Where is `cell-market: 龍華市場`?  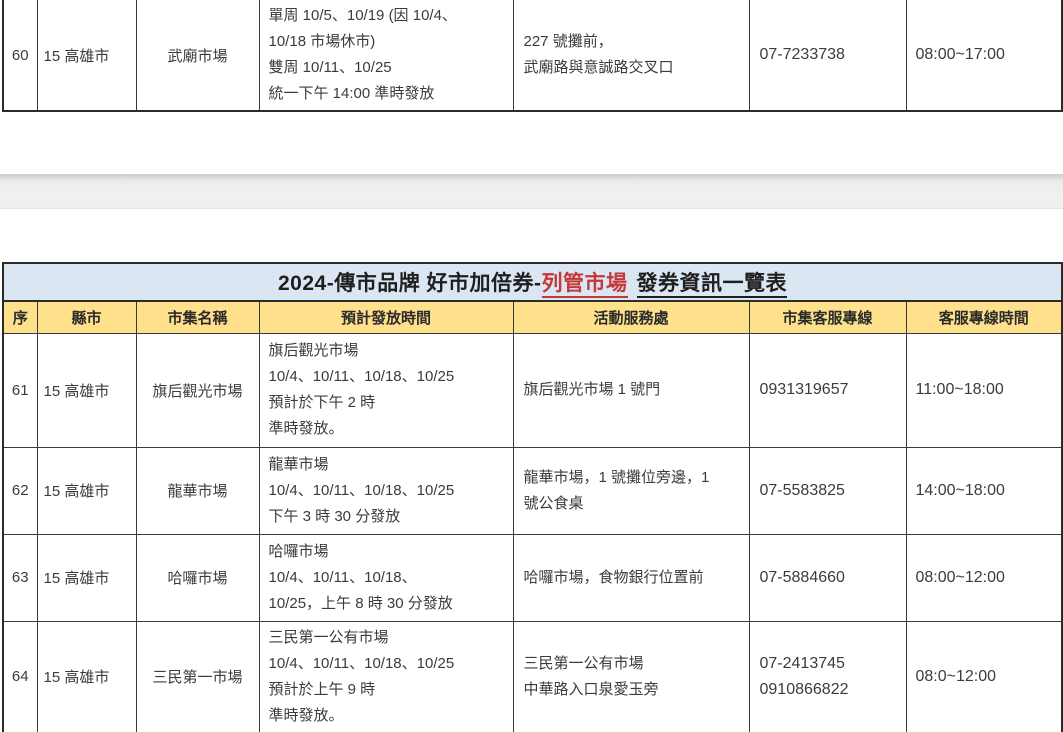 cell-market: 龍華市場 is located at coordinates (197, 490).